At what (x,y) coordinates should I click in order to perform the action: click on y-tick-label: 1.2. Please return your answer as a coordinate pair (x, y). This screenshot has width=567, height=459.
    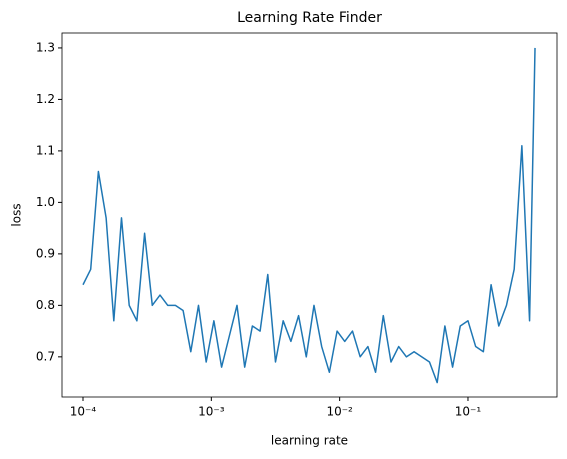
    Looking at the image, I should click on (45, 99).